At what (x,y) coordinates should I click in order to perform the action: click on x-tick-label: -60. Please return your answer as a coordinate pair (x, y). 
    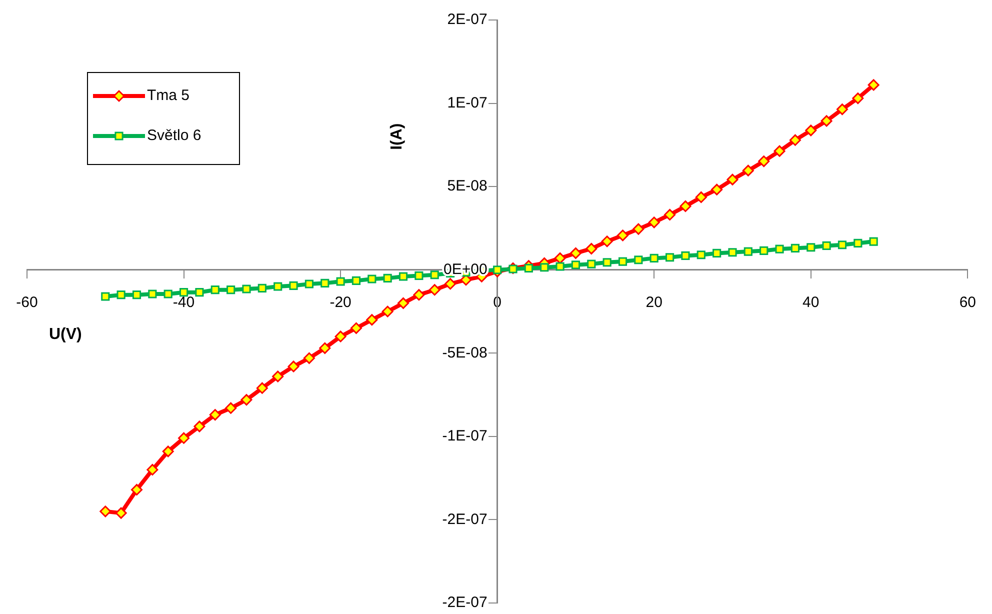
    Looking at the image, I should click on (27, 302).